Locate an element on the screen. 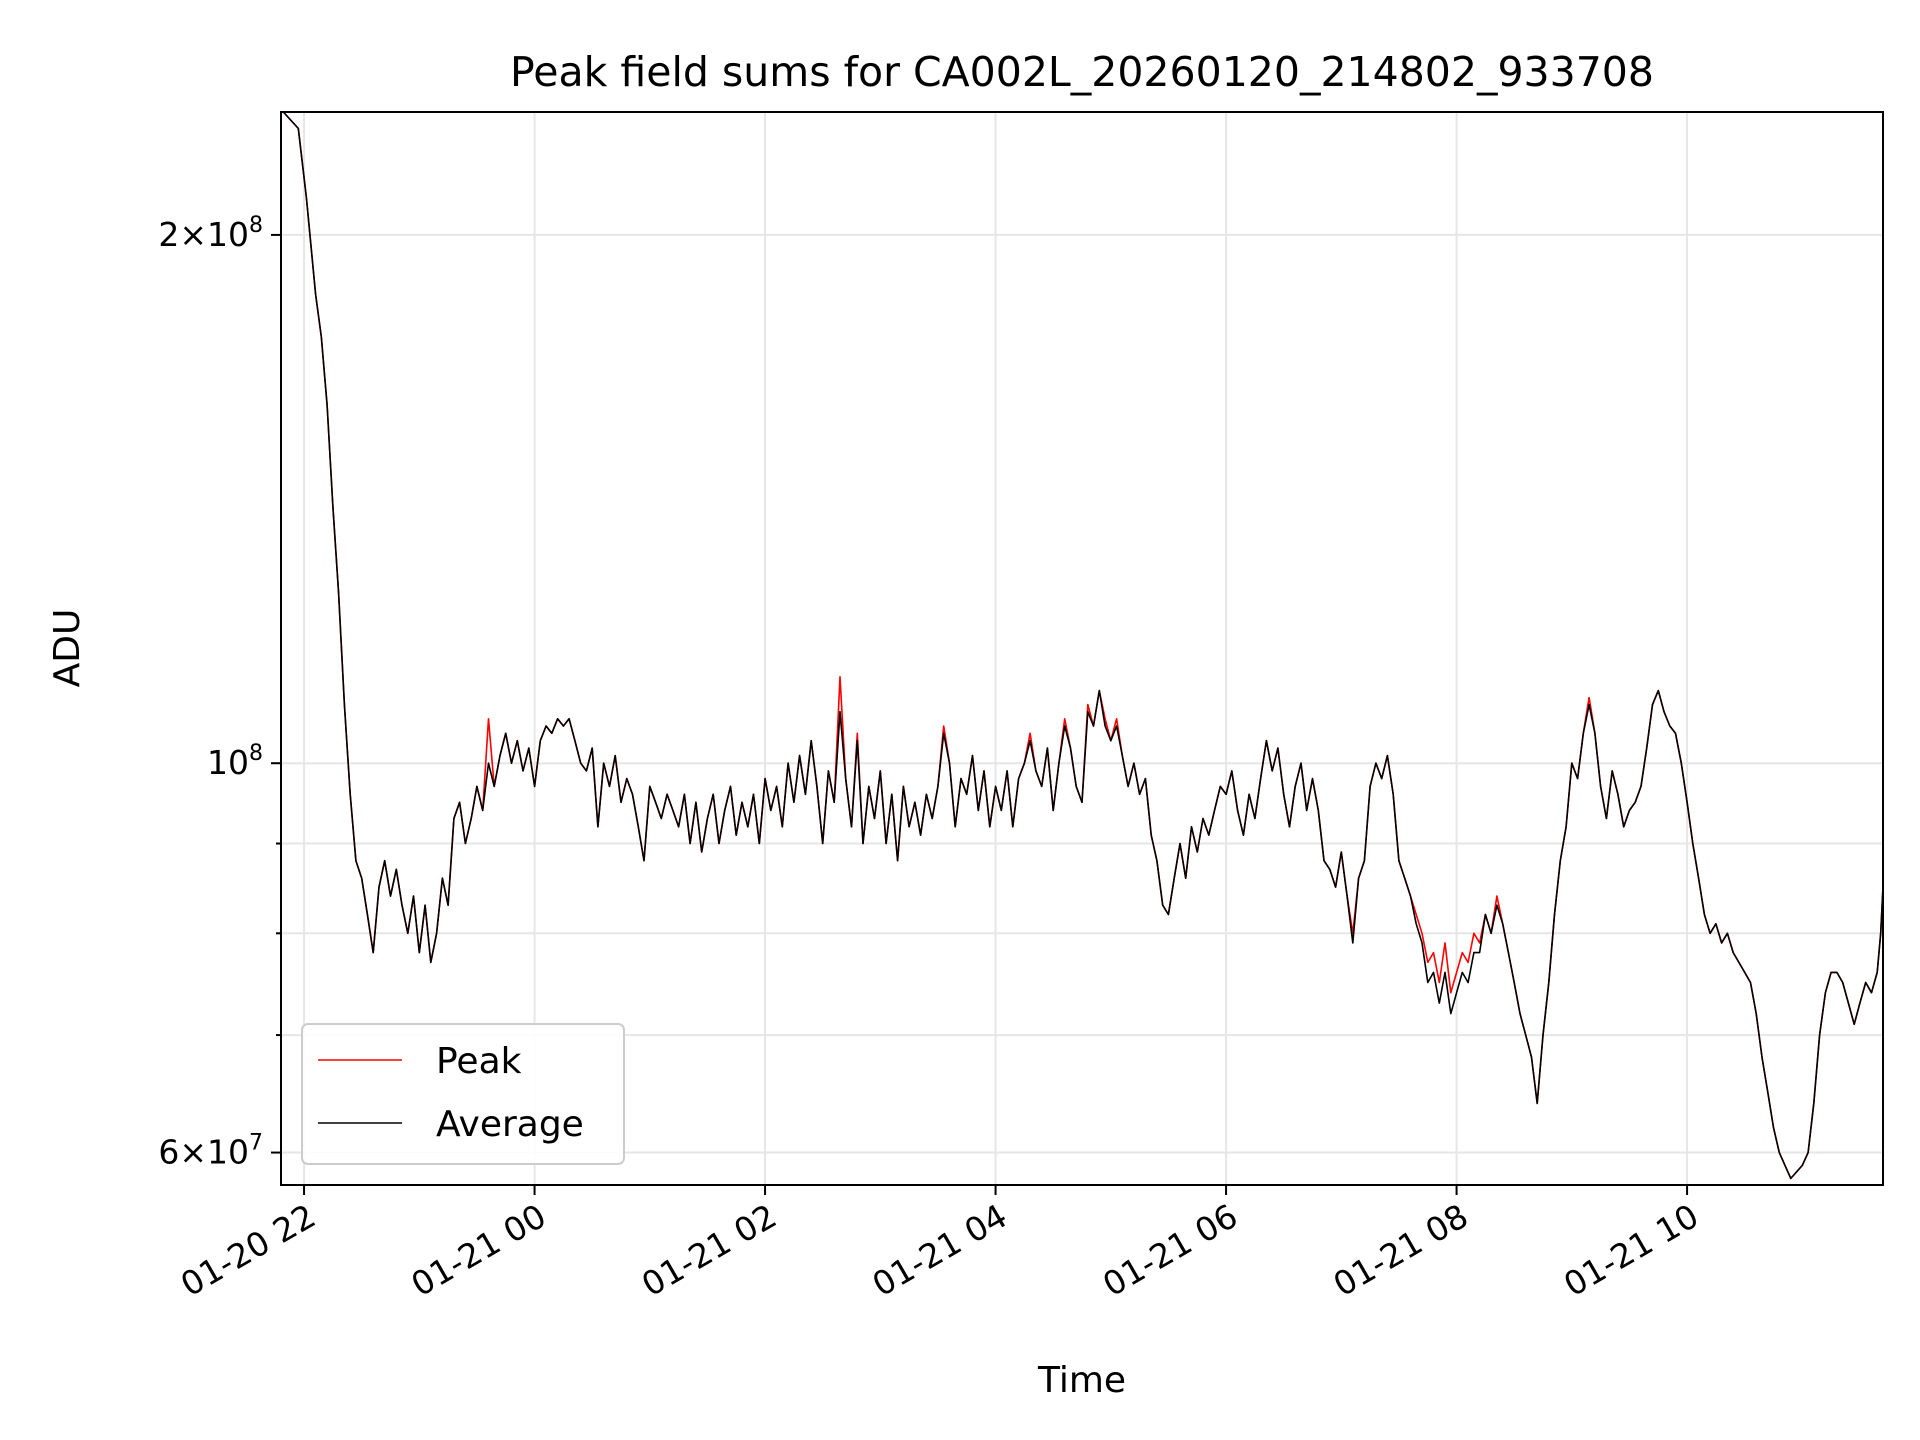 This screenshot has height=1440, width=1920. y-tick-label-0: 2×108 is located at coordinates (210, 233).